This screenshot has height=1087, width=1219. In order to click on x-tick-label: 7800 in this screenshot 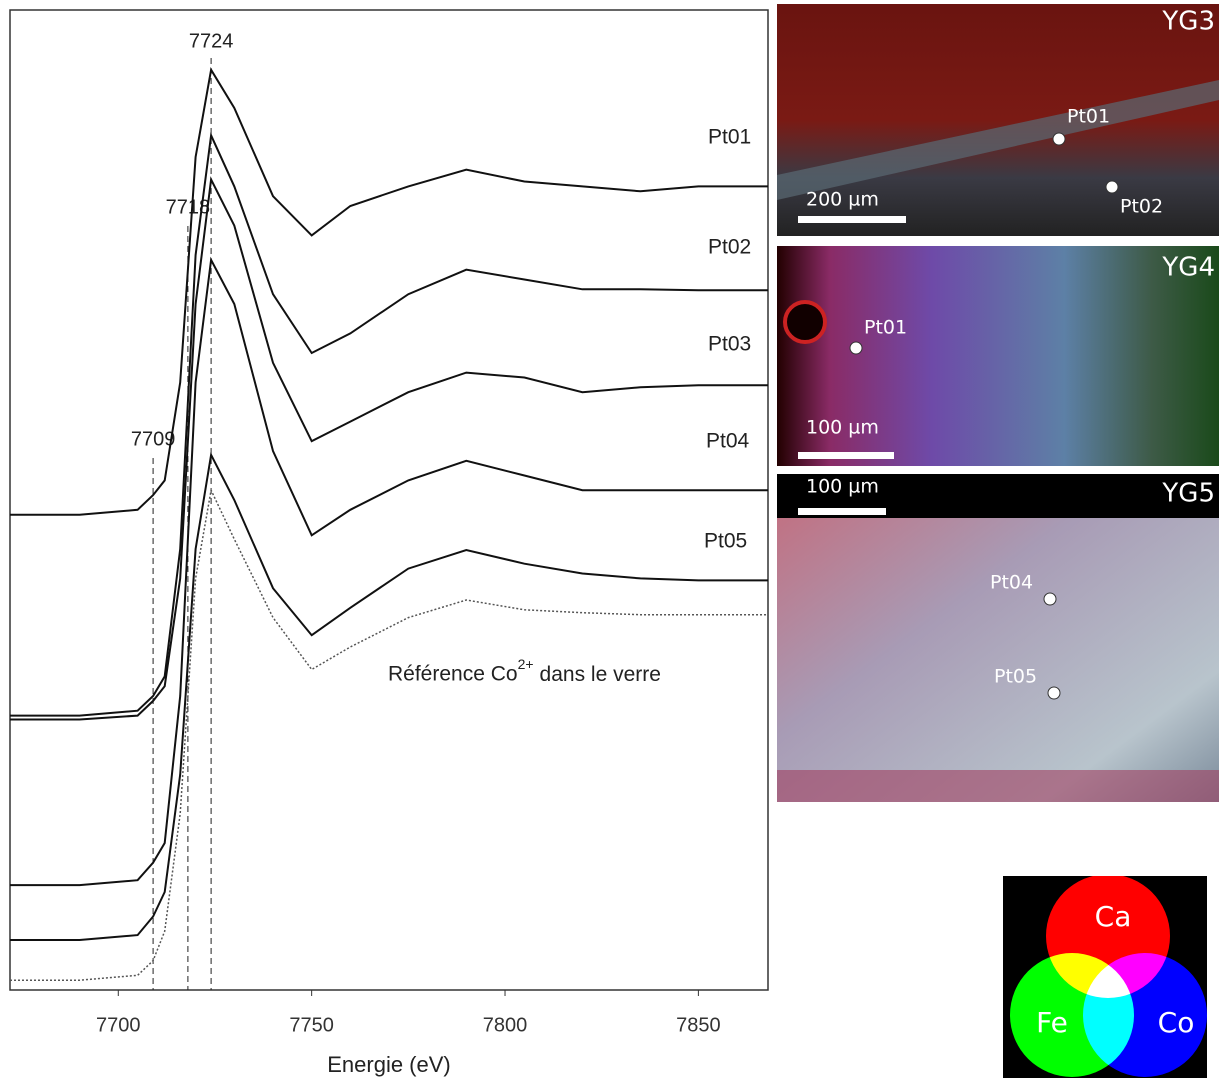, I will do `click(505, 1025)`.